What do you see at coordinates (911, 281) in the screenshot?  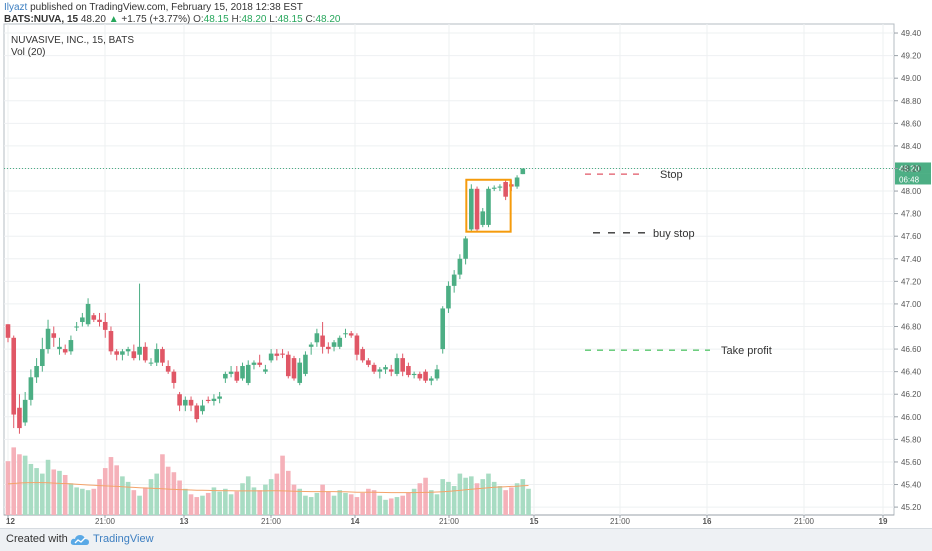 I see `y-tick-label: 47.20` at bounding box center [911, 281].